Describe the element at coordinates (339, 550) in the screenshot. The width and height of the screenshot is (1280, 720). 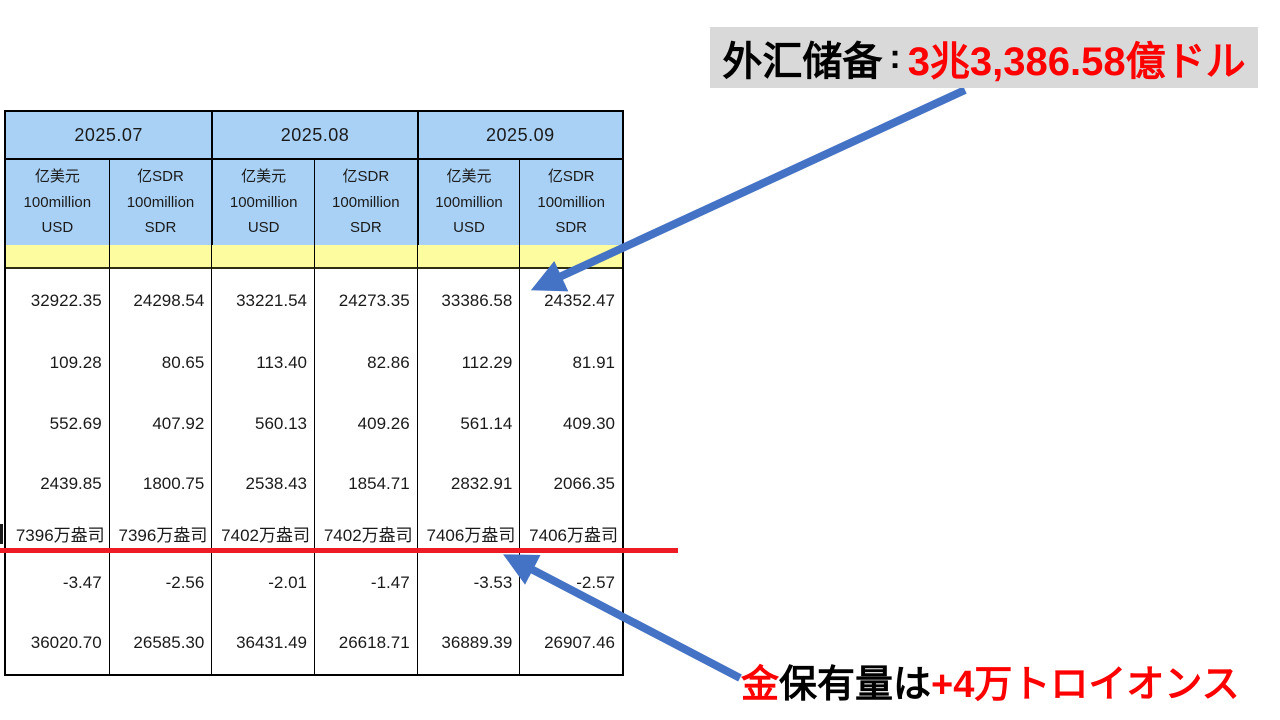
I see `red-underline` at that location.